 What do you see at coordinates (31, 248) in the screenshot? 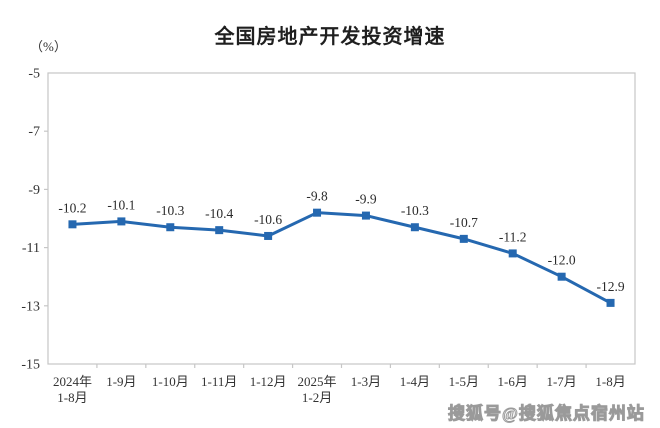
I see `y-axis-tick-label: -11` at bounding box center [31, 248].